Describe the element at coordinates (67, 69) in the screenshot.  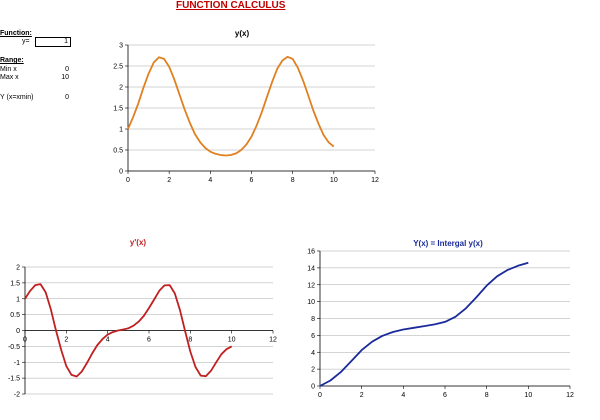
I see `min-x-value: 0` at that location.